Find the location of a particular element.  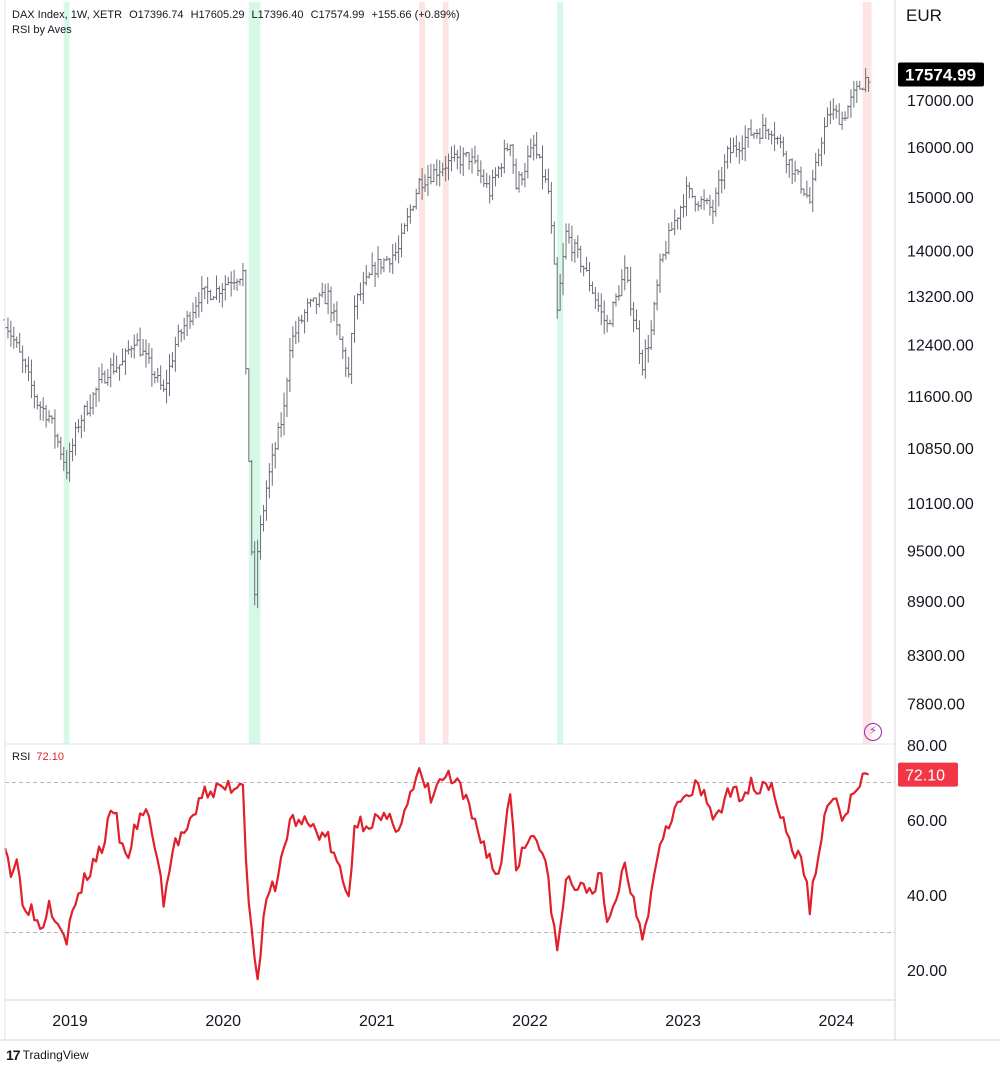

rsi-axis-ticks: 80.00 60.00 40.00 20.00 is located at coordinates (927, 859).